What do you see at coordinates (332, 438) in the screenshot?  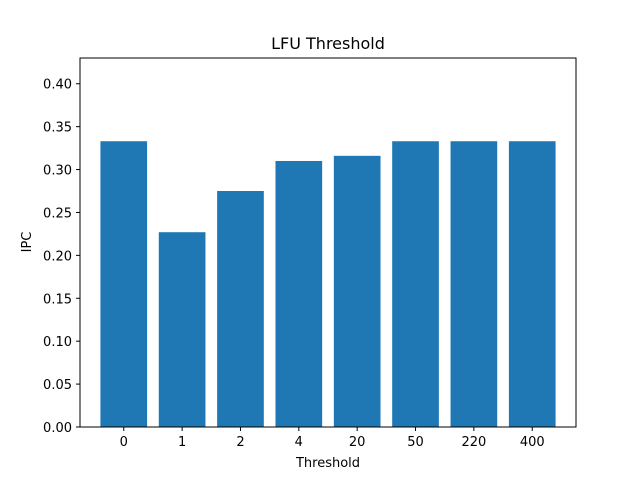 I see `x-axis: 0 1 2 4 20 50 220 400` at bounding box center [332, 438].